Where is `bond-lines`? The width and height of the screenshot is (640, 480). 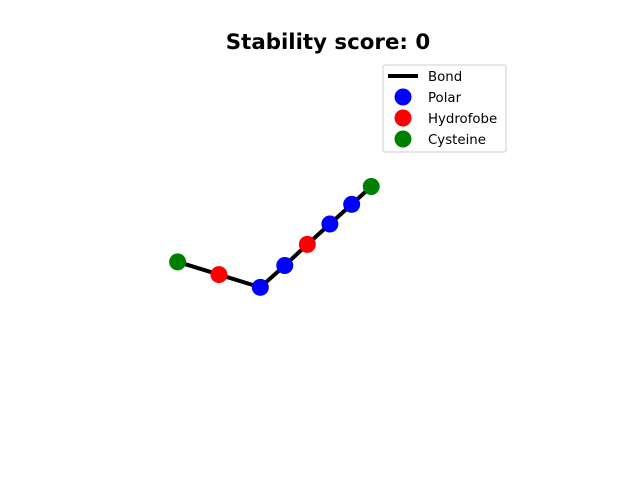 bond-lines is located at coordinates (275, 237).